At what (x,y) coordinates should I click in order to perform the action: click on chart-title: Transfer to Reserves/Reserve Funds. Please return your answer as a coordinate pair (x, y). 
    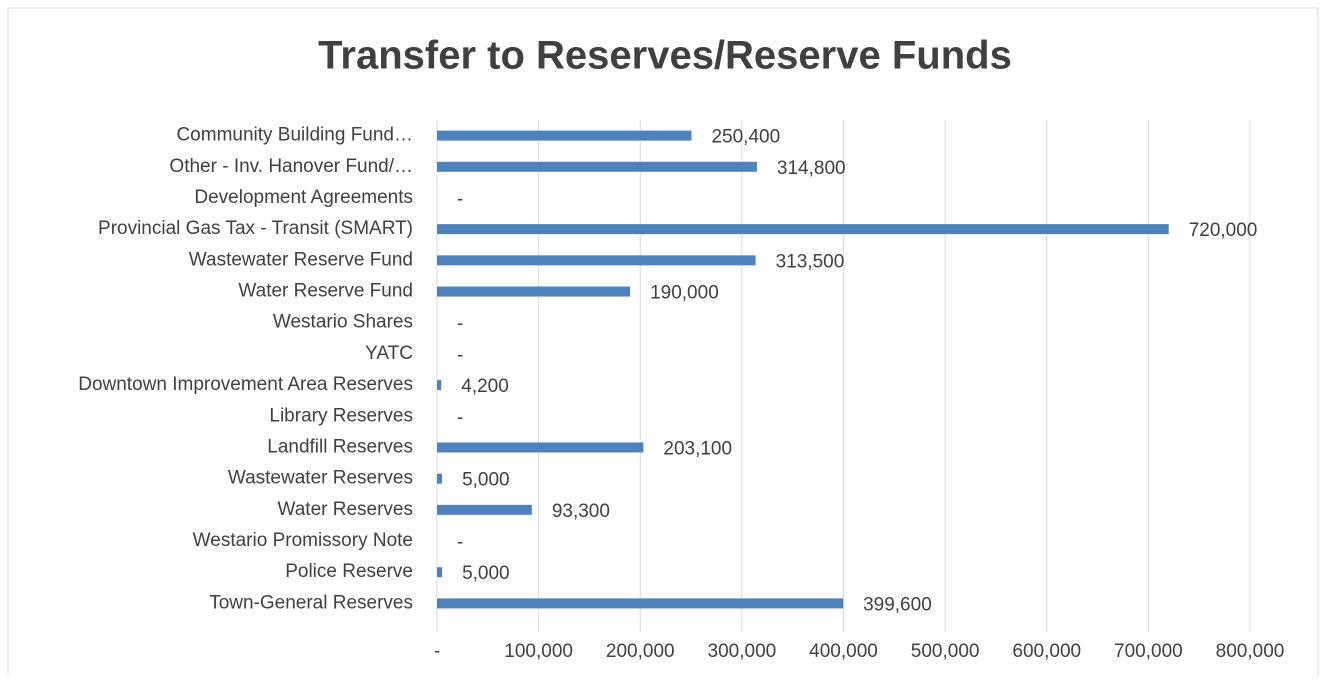
    Looking at the image, I should click on (665, 56).